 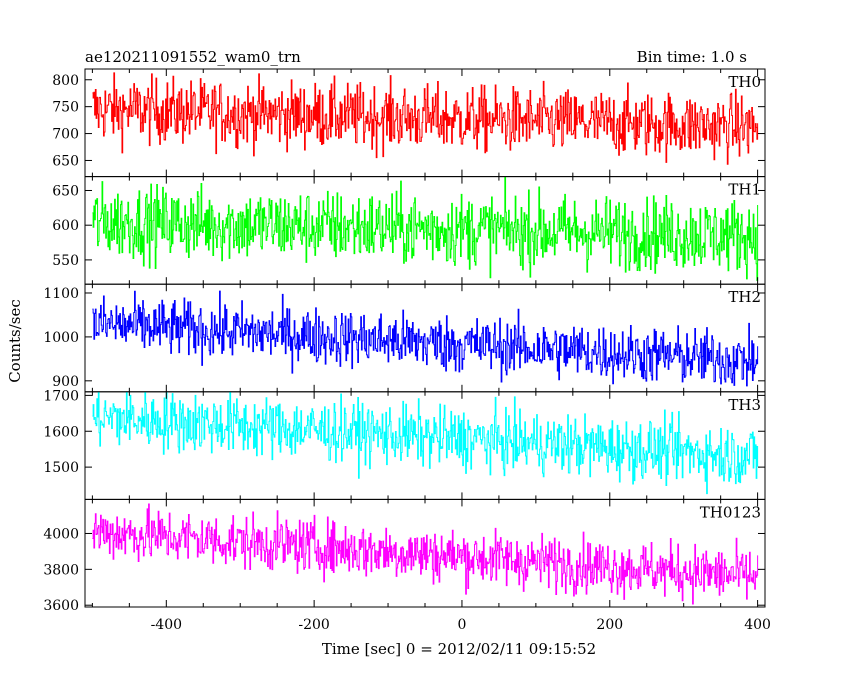 What do you see at coordinates (61, 294) in the screenshot?
I see `y-tick-label: 1100` at bounding box center [61, 294].